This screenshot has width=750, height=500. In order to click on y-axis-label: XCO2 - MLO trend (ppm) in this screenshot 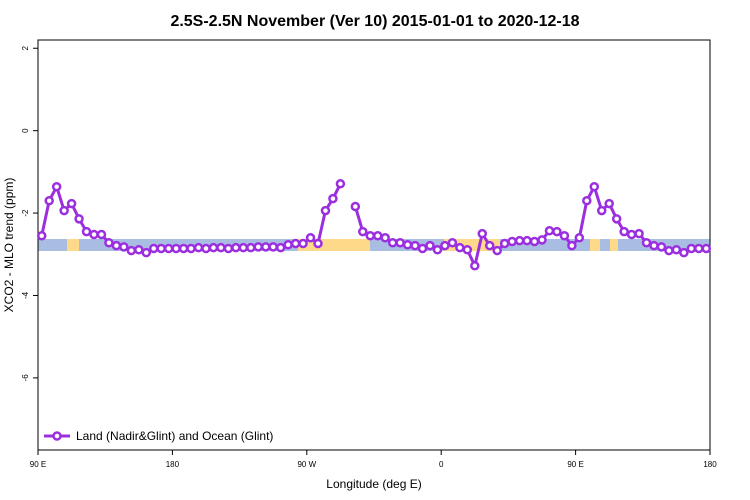, I will do `click(9, 245)`.